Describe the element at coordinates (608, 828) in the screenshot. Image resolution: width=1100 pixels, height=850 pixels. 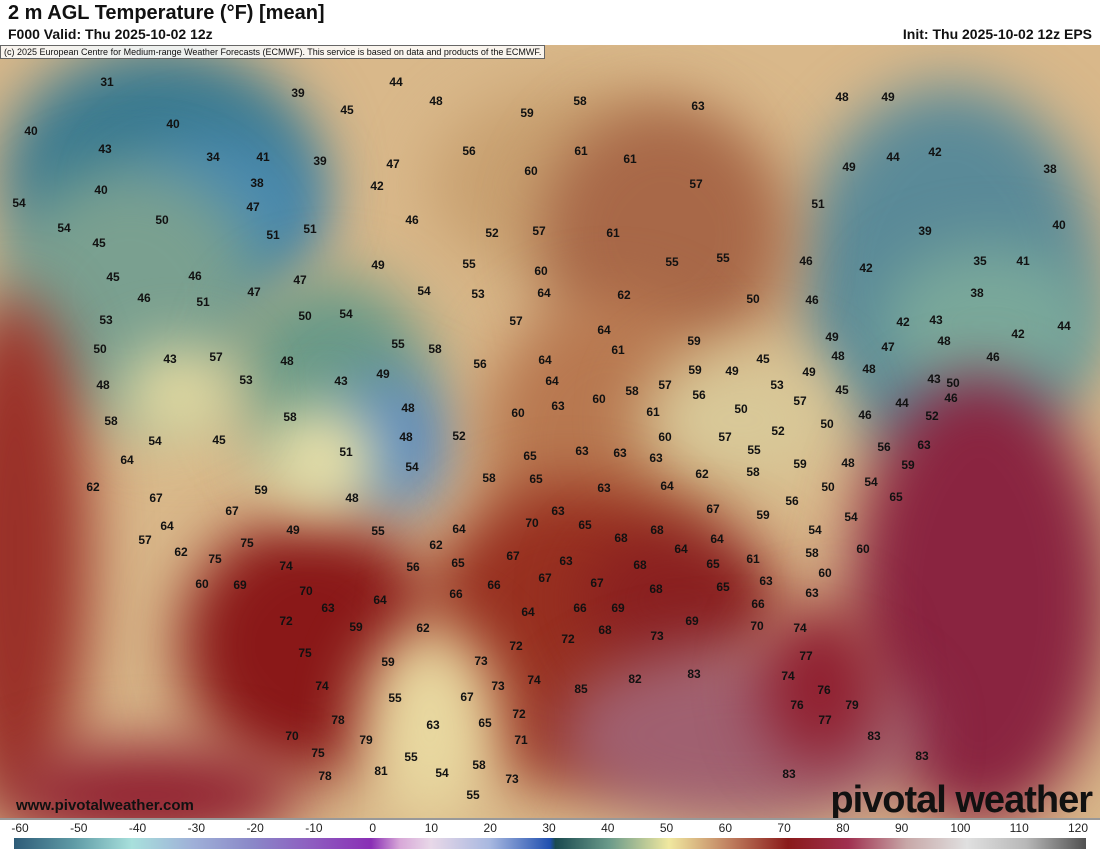
I see `colorbar-tick: 40` at that location.